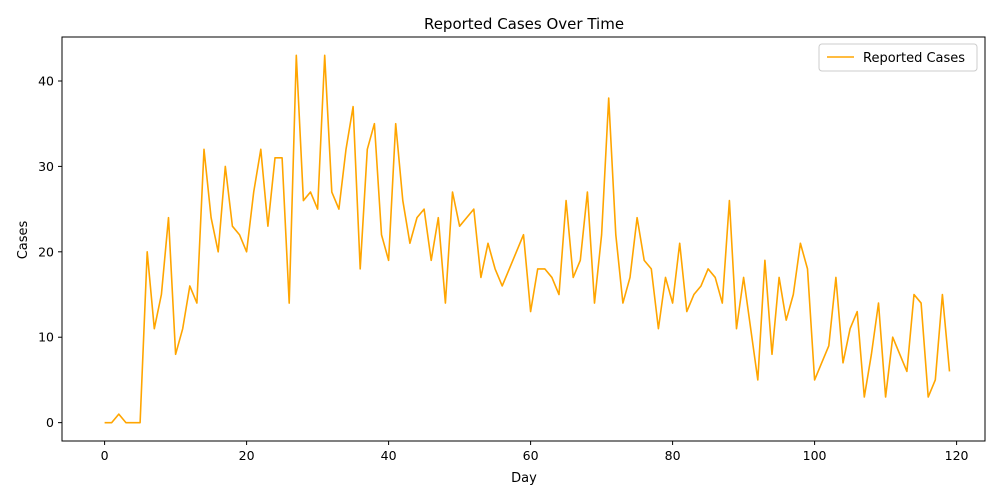 The height and width of the screenshot is (500, 1000). Describe the element at coordinates (957, 455) in the screenshot. I see `x-tick-label: 120` at that location.